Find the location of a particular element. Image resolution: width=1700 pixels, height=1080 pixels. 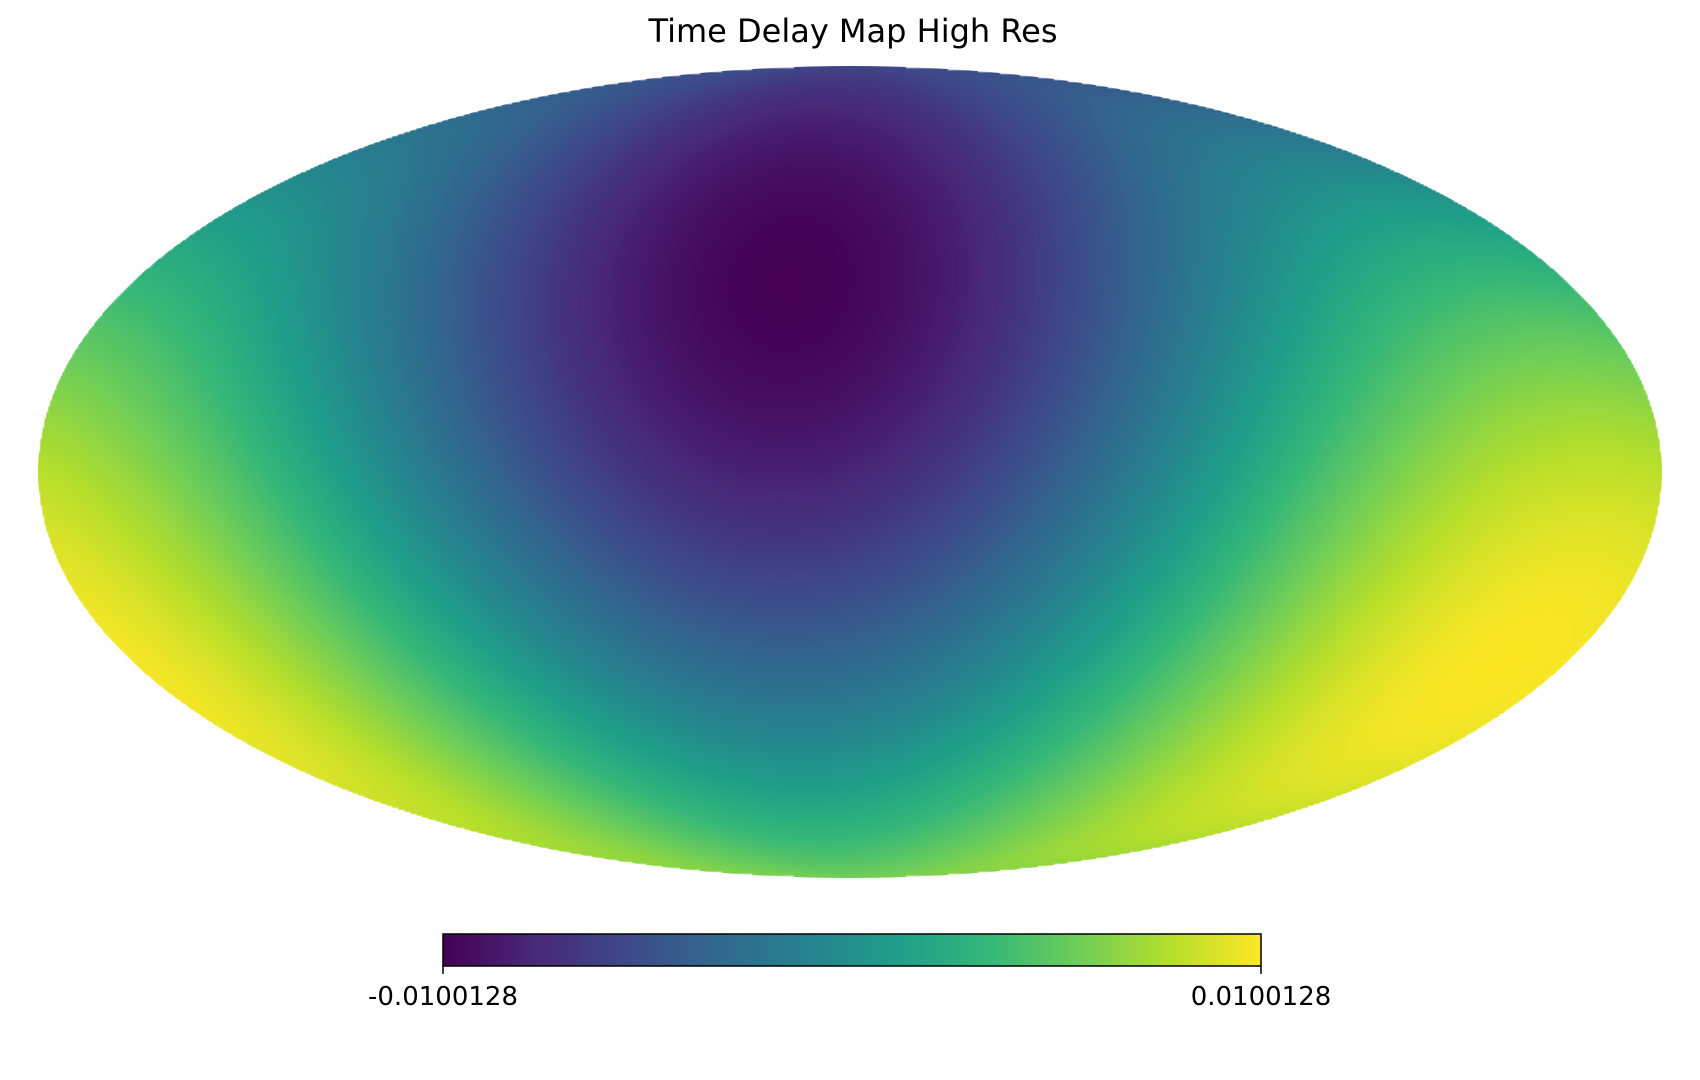

chart-title: Time Delay Map High Res is located at coordinates (853, 31).